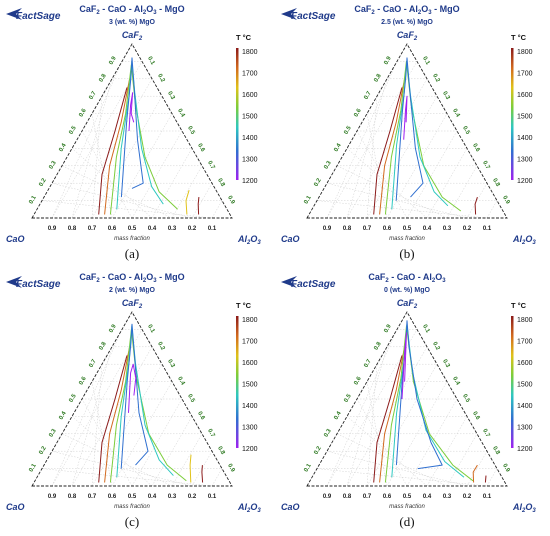 The height and width of the screenshot is (536, 550). I want to click on right-side-tick-label: 0.1, so click(426, 61).